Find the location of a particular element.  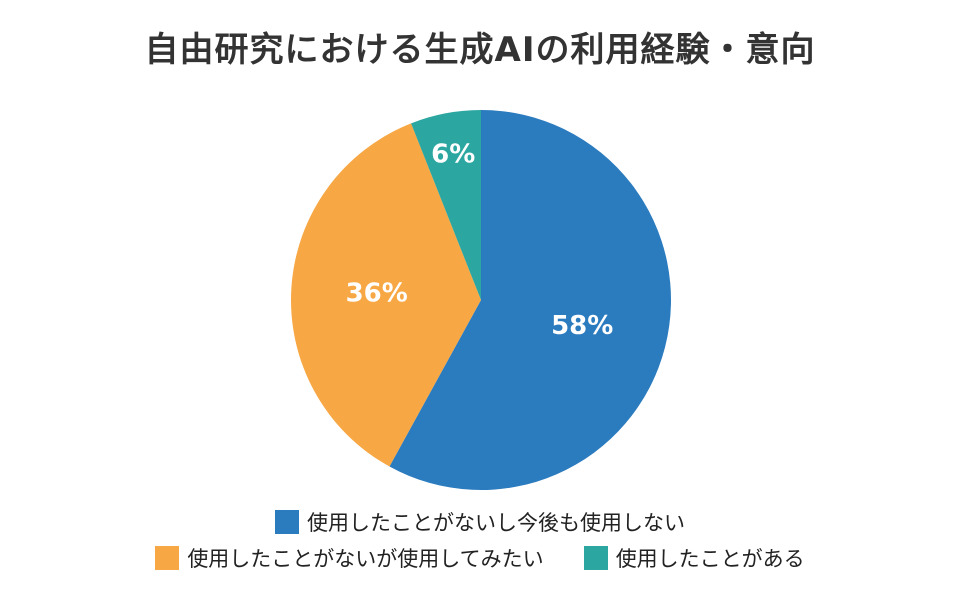

pie-slice-label-want-to-use: 36% is located at coordinates (377, 293).